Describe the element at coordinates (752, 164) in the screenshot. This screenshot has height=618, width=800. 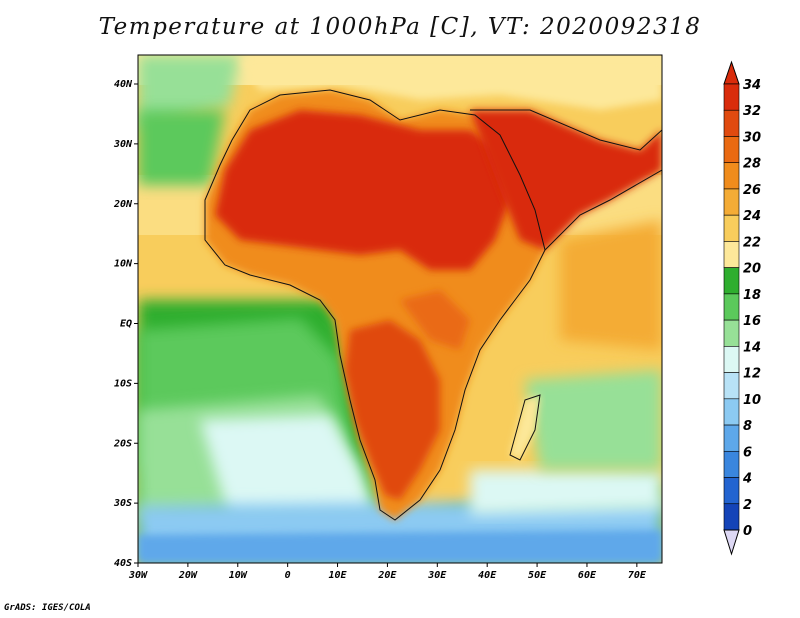
I see `colorbar-label: 28` at that location.